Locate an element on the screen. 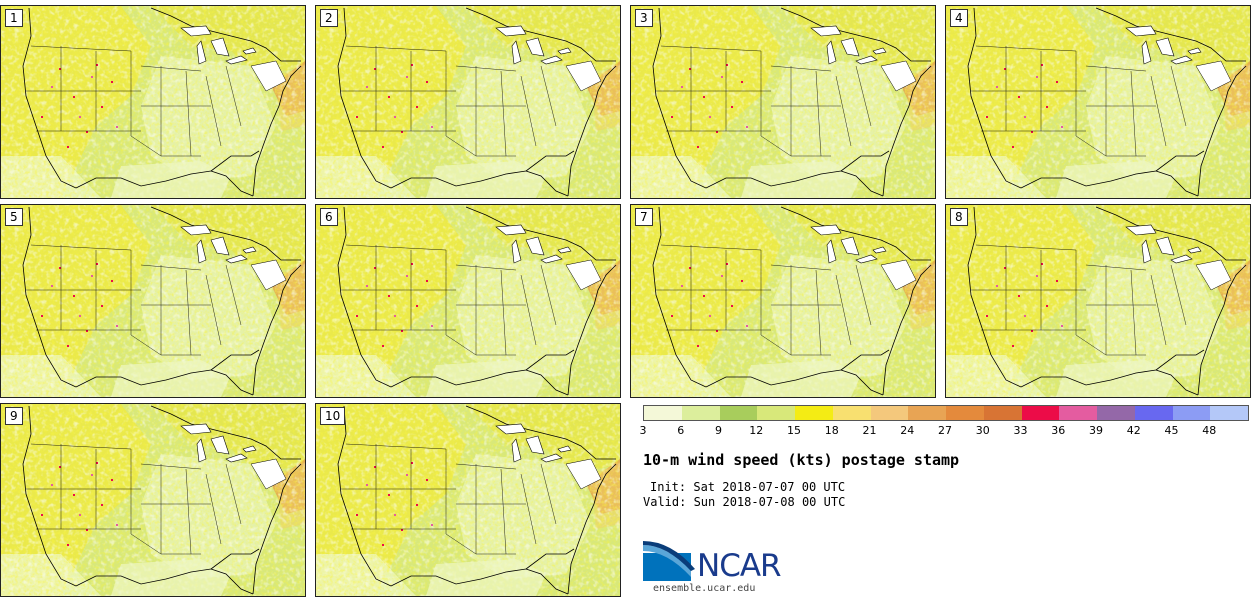  panel-number: 10 is located at coordinates (333, 416).